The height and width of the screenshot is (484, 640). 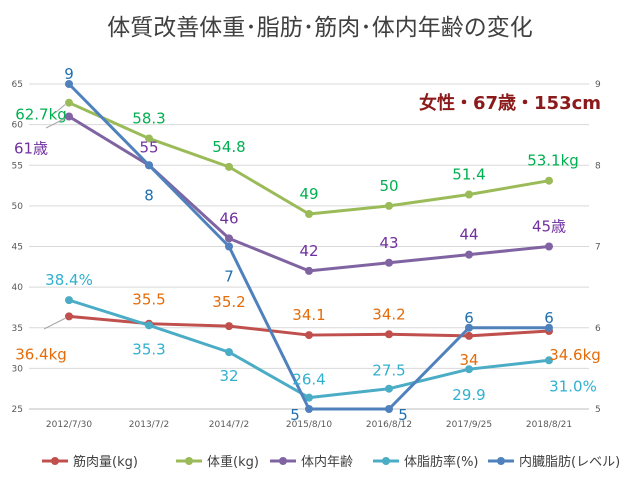 What do you see at coordinates (149, 425) in the screenshot?
I see `x-tick-label: 2013/7/2` at bounding box center [149, 425].